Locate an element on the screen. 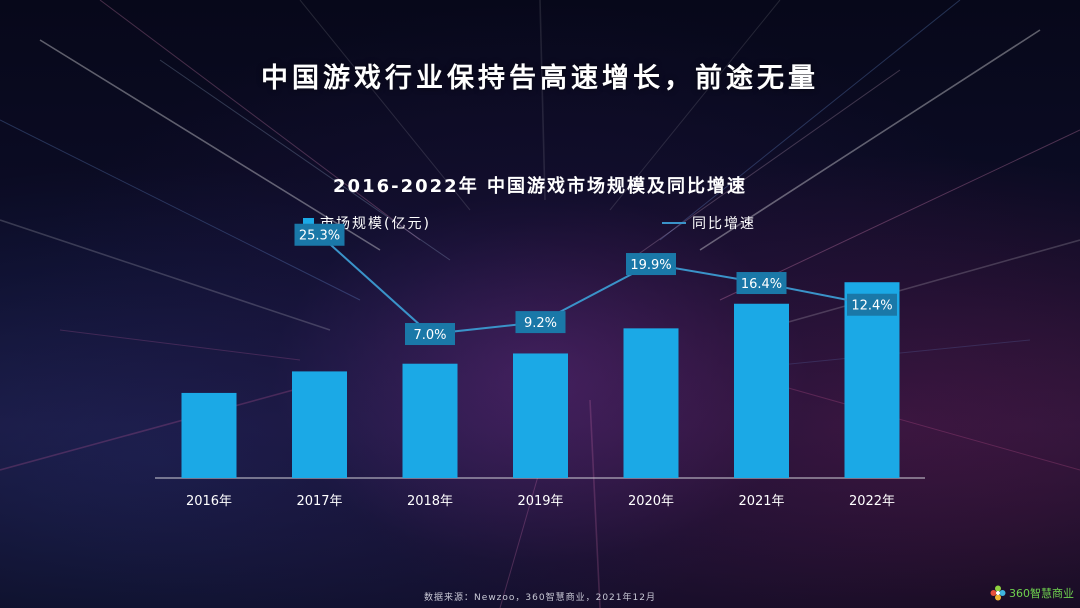 The height and width of the screenshot is (608, 1080). growth-data-label: 9.2% is located at coordinates (540, 323).